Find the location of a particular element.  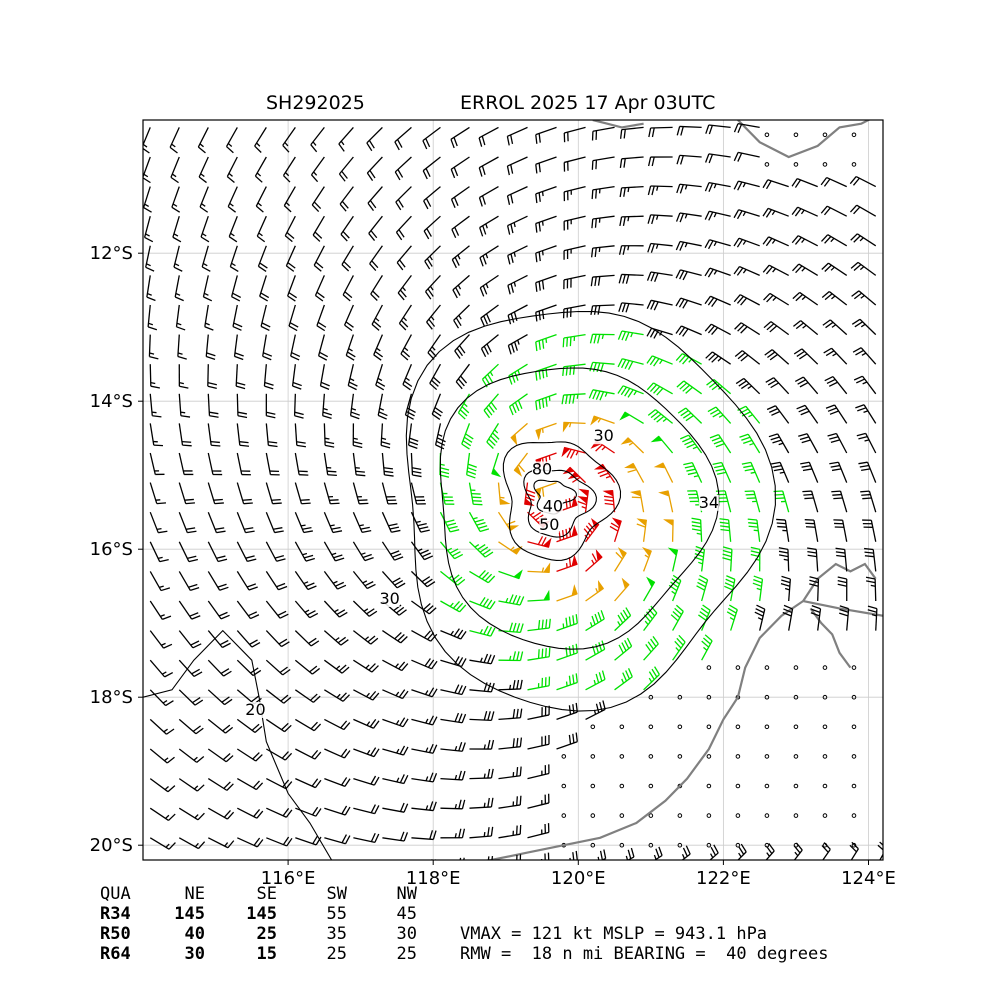

table-cell: 15 is located at coordinates (266, 954).